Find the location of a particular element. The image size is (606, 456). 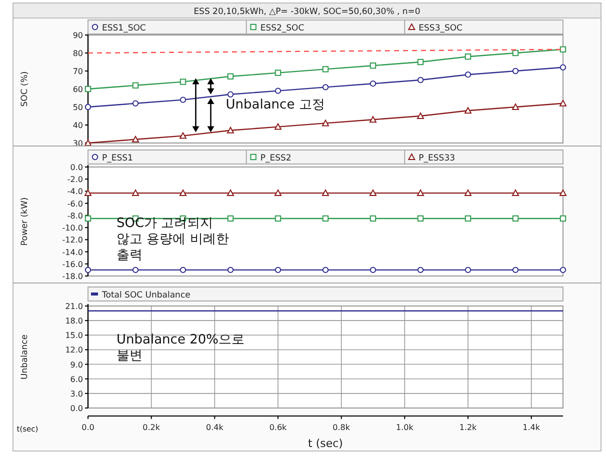

legend-label: P_ESS2 is located at coordinates (276, 159).